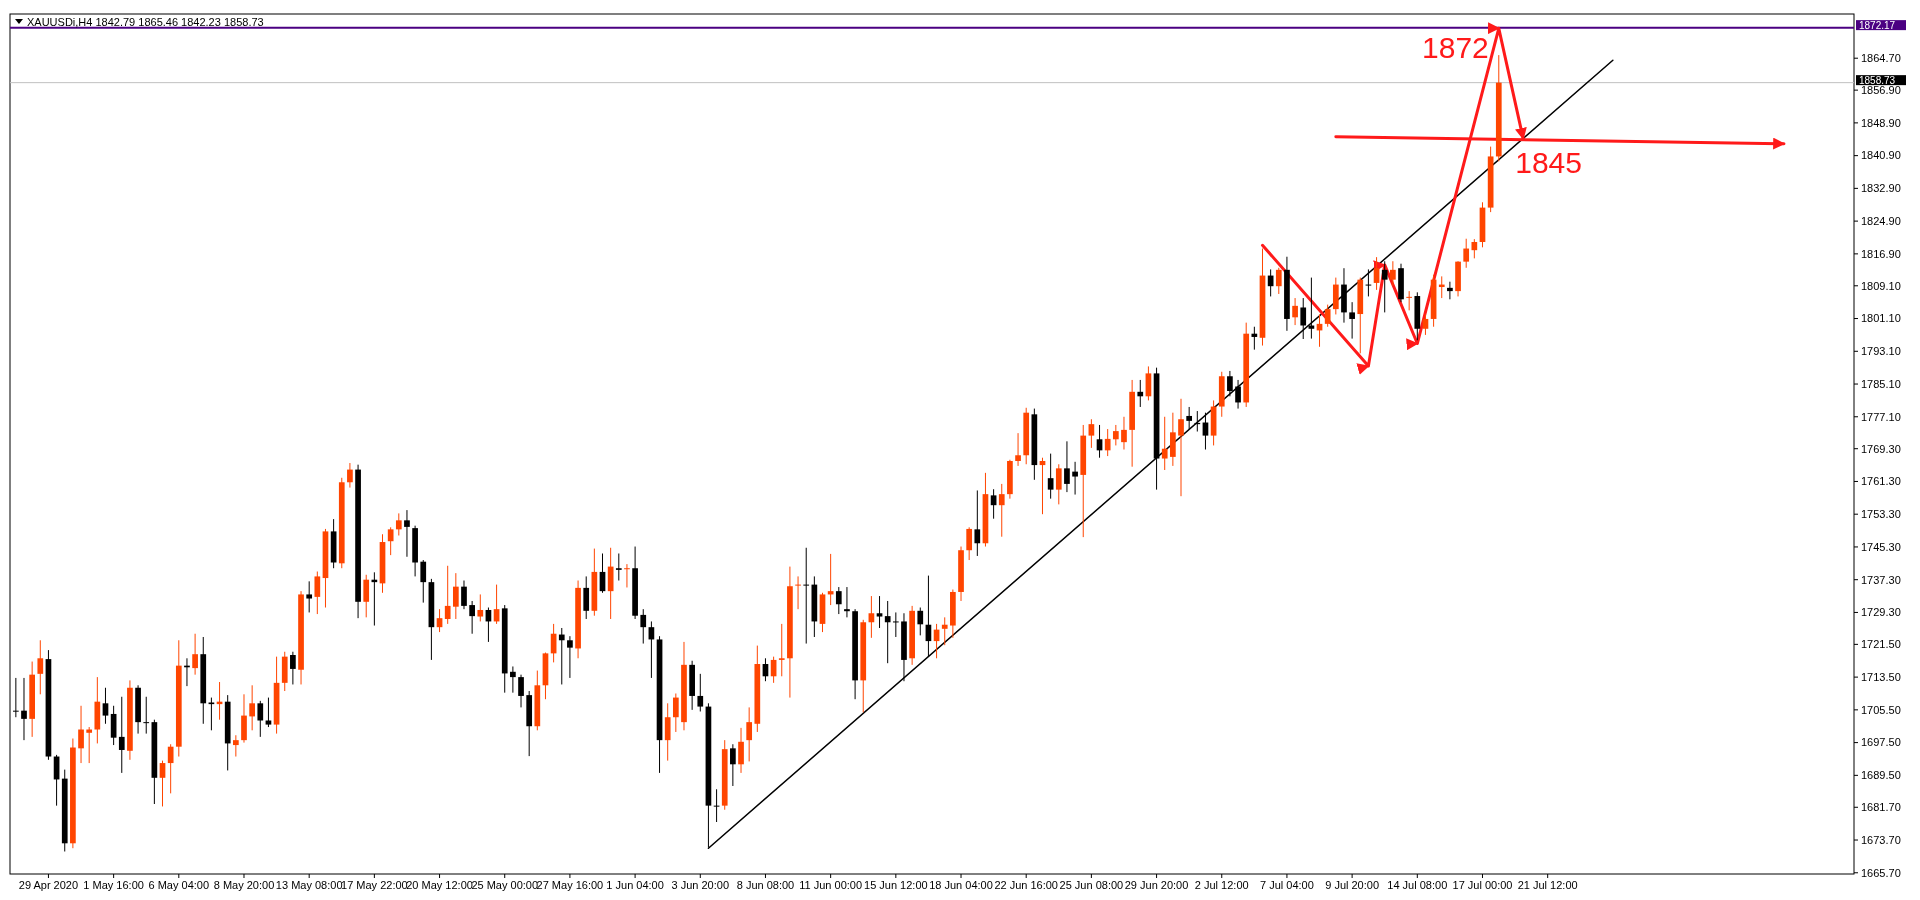  Describe the element at coordinates (309, 885) in the screenshot. I see `x-tick-label: 13 May 08:00` at that location.